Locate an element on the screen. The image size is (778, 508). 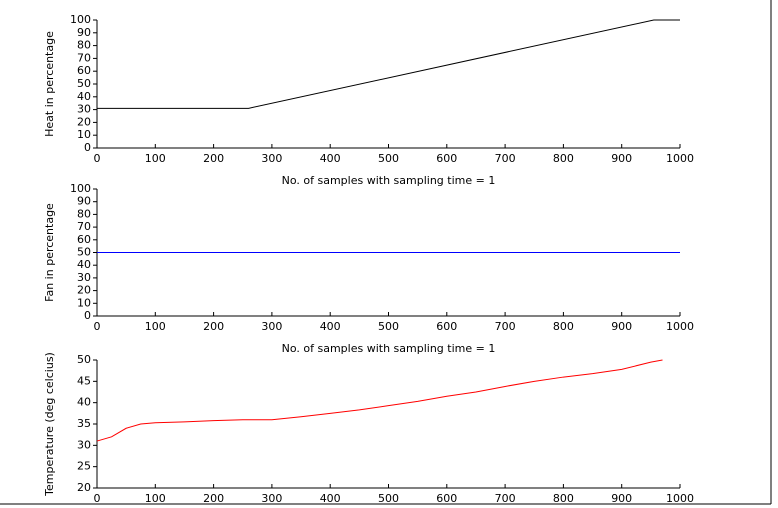
y-axis-label: Heat in percentage is located at coordinates (49, 84).